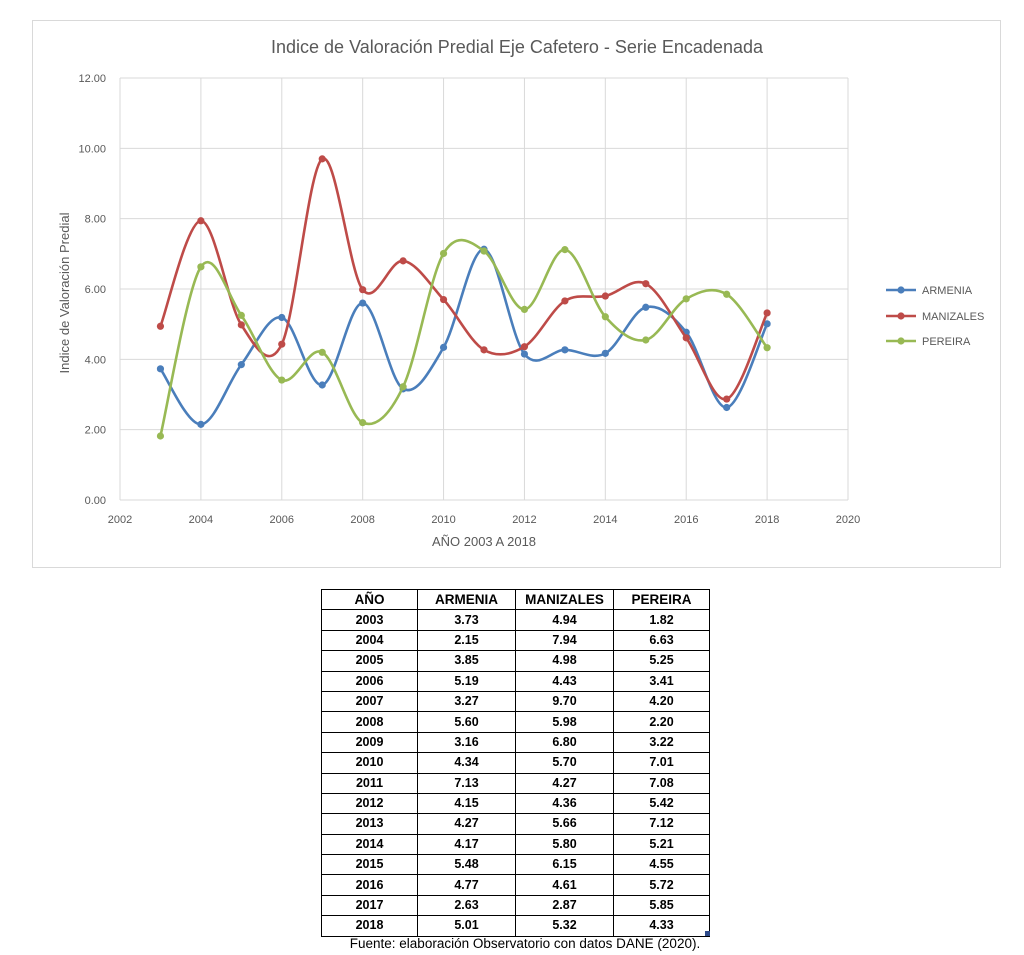 This screenshot has height=955, width=1024. What do you see at coordinates (369, 701) in the screenshot?
I see `table-cell: 2007` at bounding box center [369, 701].